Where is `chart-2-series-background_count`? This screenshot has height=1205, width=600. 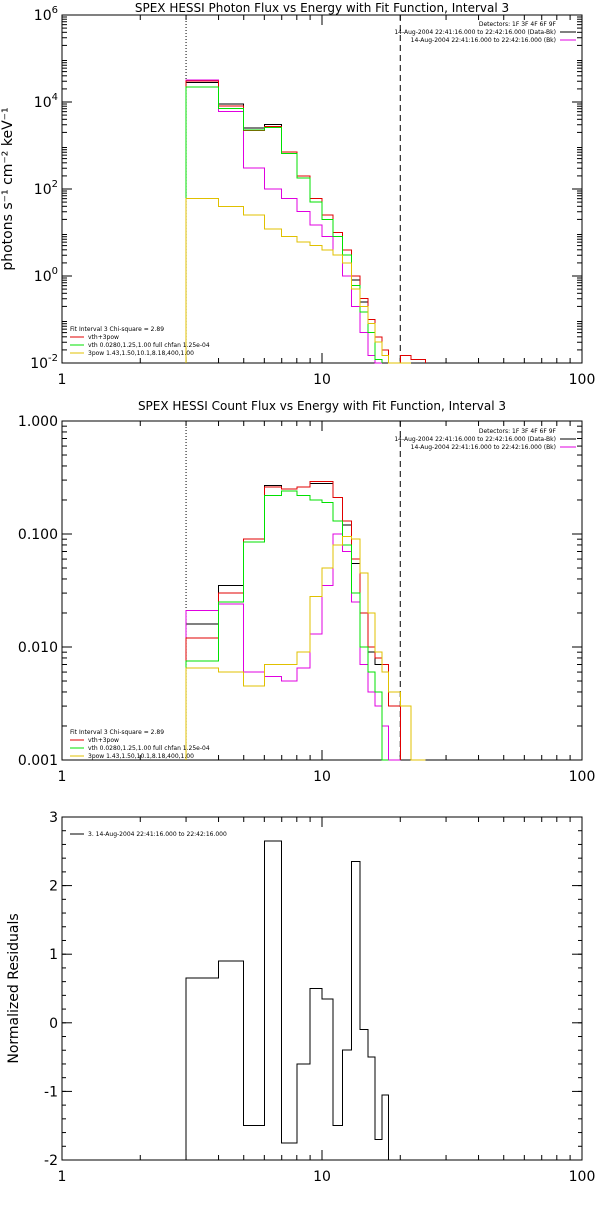
chart-2-series-background_count is located at coordinates (293, 647).